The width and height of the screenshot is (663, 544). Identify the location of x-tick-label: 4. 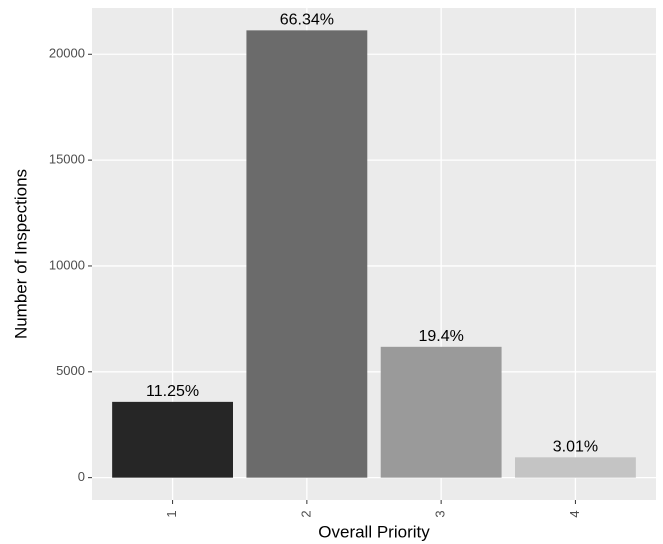
(574, 513).